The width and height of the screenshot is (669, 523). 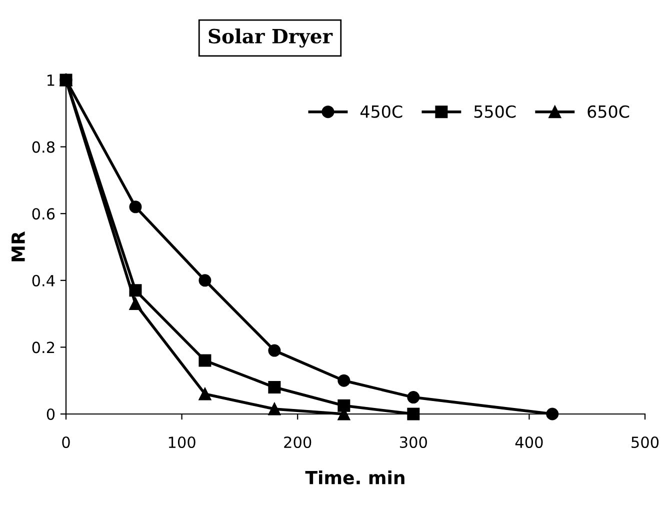 I want to click on legend-label: 650C, so click(x=609, y=111).